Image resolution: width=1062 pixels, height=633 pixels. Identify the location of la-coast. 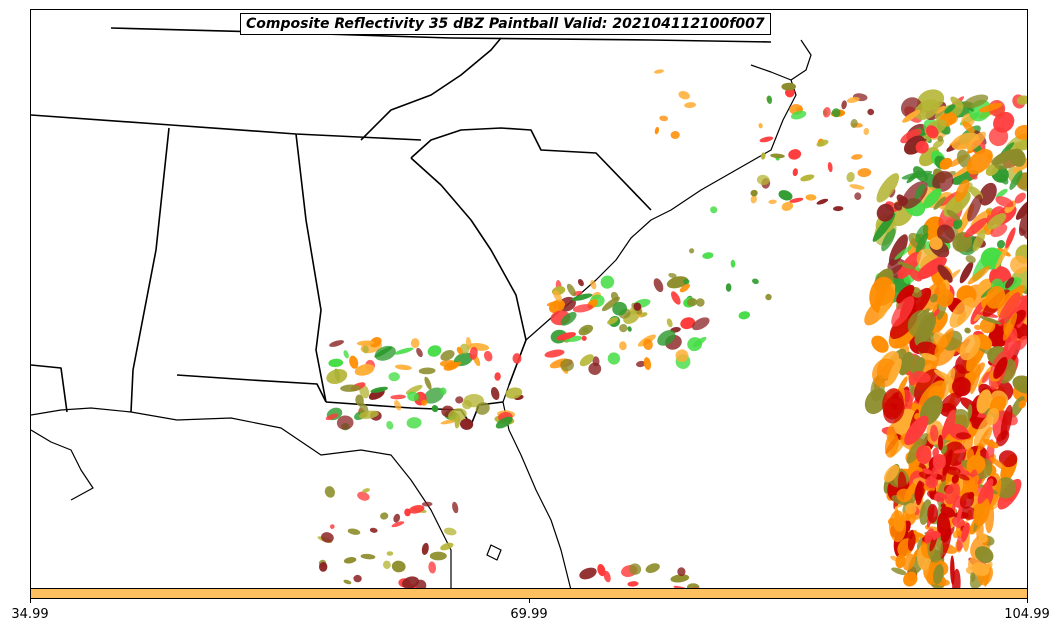
(62, 465).